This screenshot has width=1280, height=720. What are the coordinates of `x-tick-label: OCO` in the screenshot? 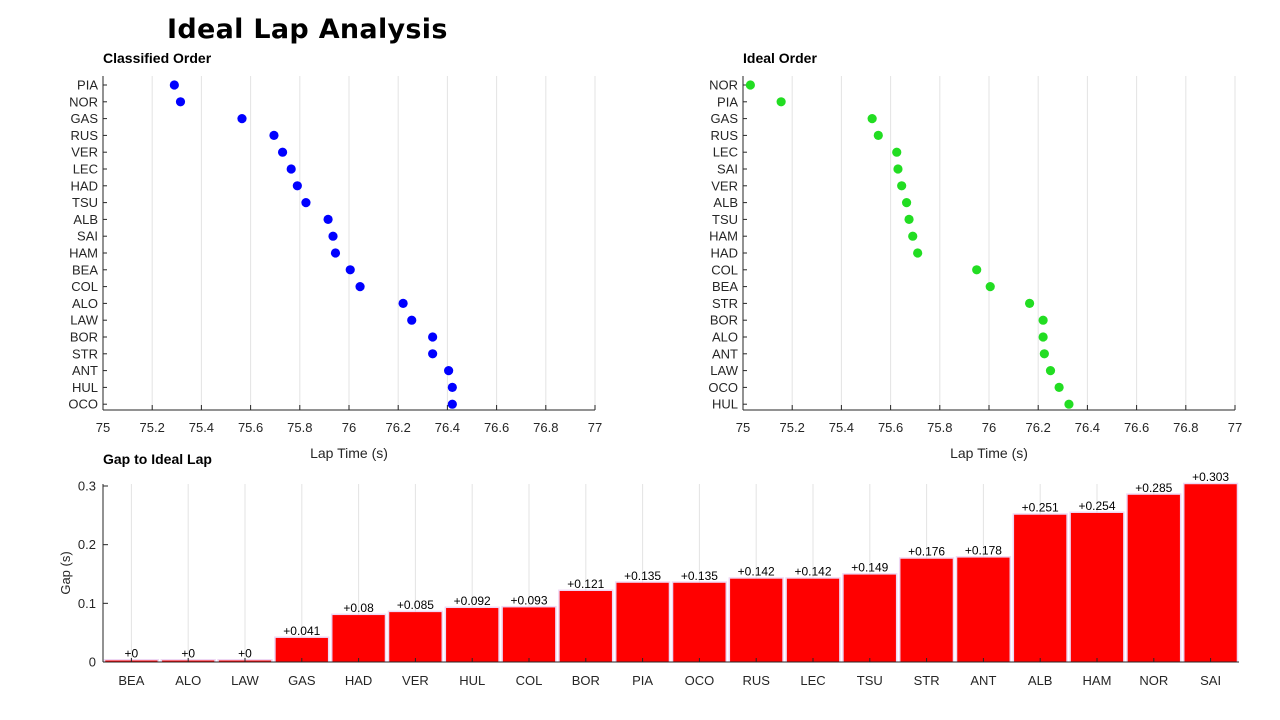 It's located at (700, 680).